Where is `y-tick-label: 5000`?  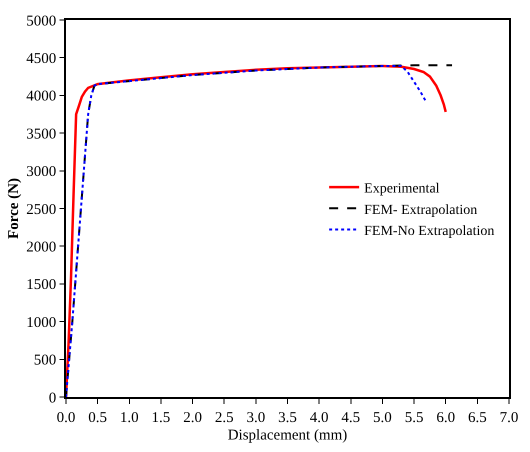 y-tick-label: 5000 is located at coordinates (41, 21).